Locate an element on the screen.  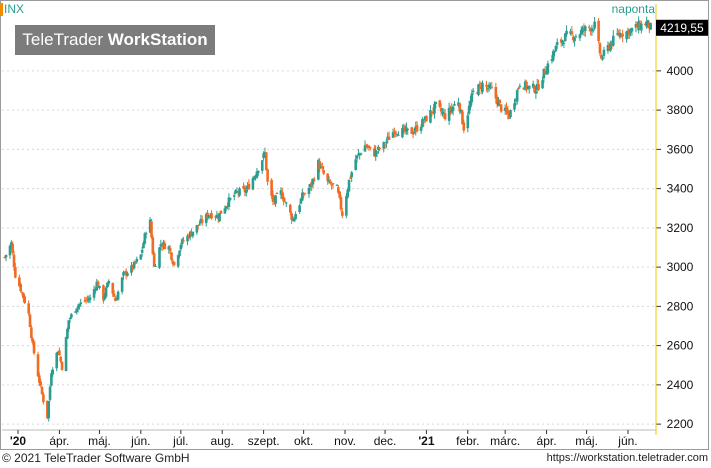
brand-logo: TeleTrader WorkStation is located at coordinates (115, 40).